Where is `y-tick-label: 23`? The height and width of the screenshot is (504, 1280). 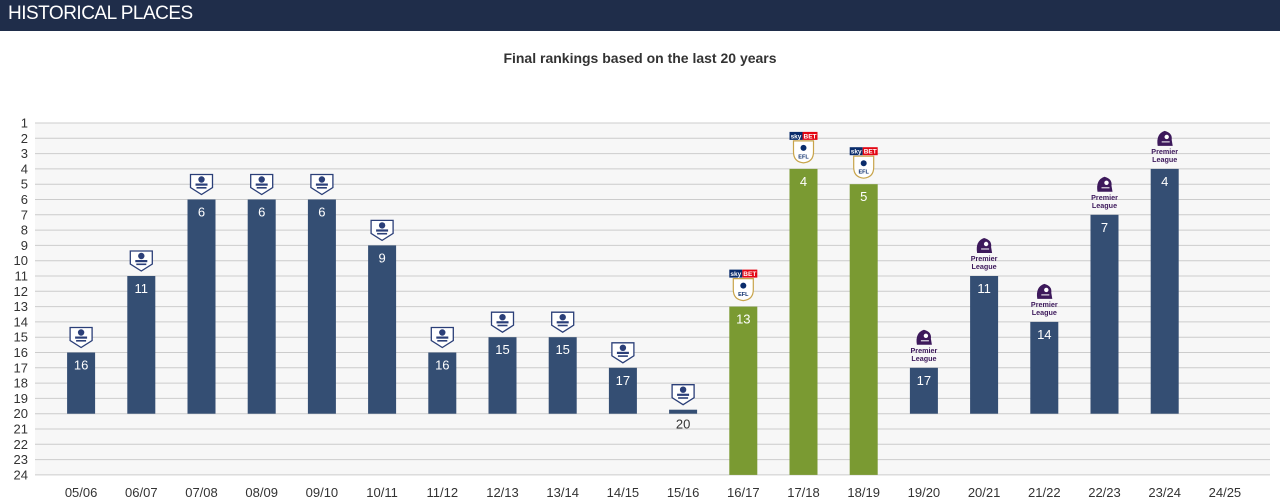
y-tick-label: 23 is located at coordinates (21, 459).